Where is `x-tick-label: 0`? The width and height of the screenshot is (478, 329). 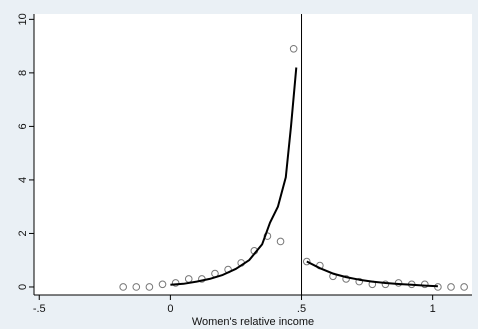
x-tick-label: 0 is located at coordinates (170, 309).